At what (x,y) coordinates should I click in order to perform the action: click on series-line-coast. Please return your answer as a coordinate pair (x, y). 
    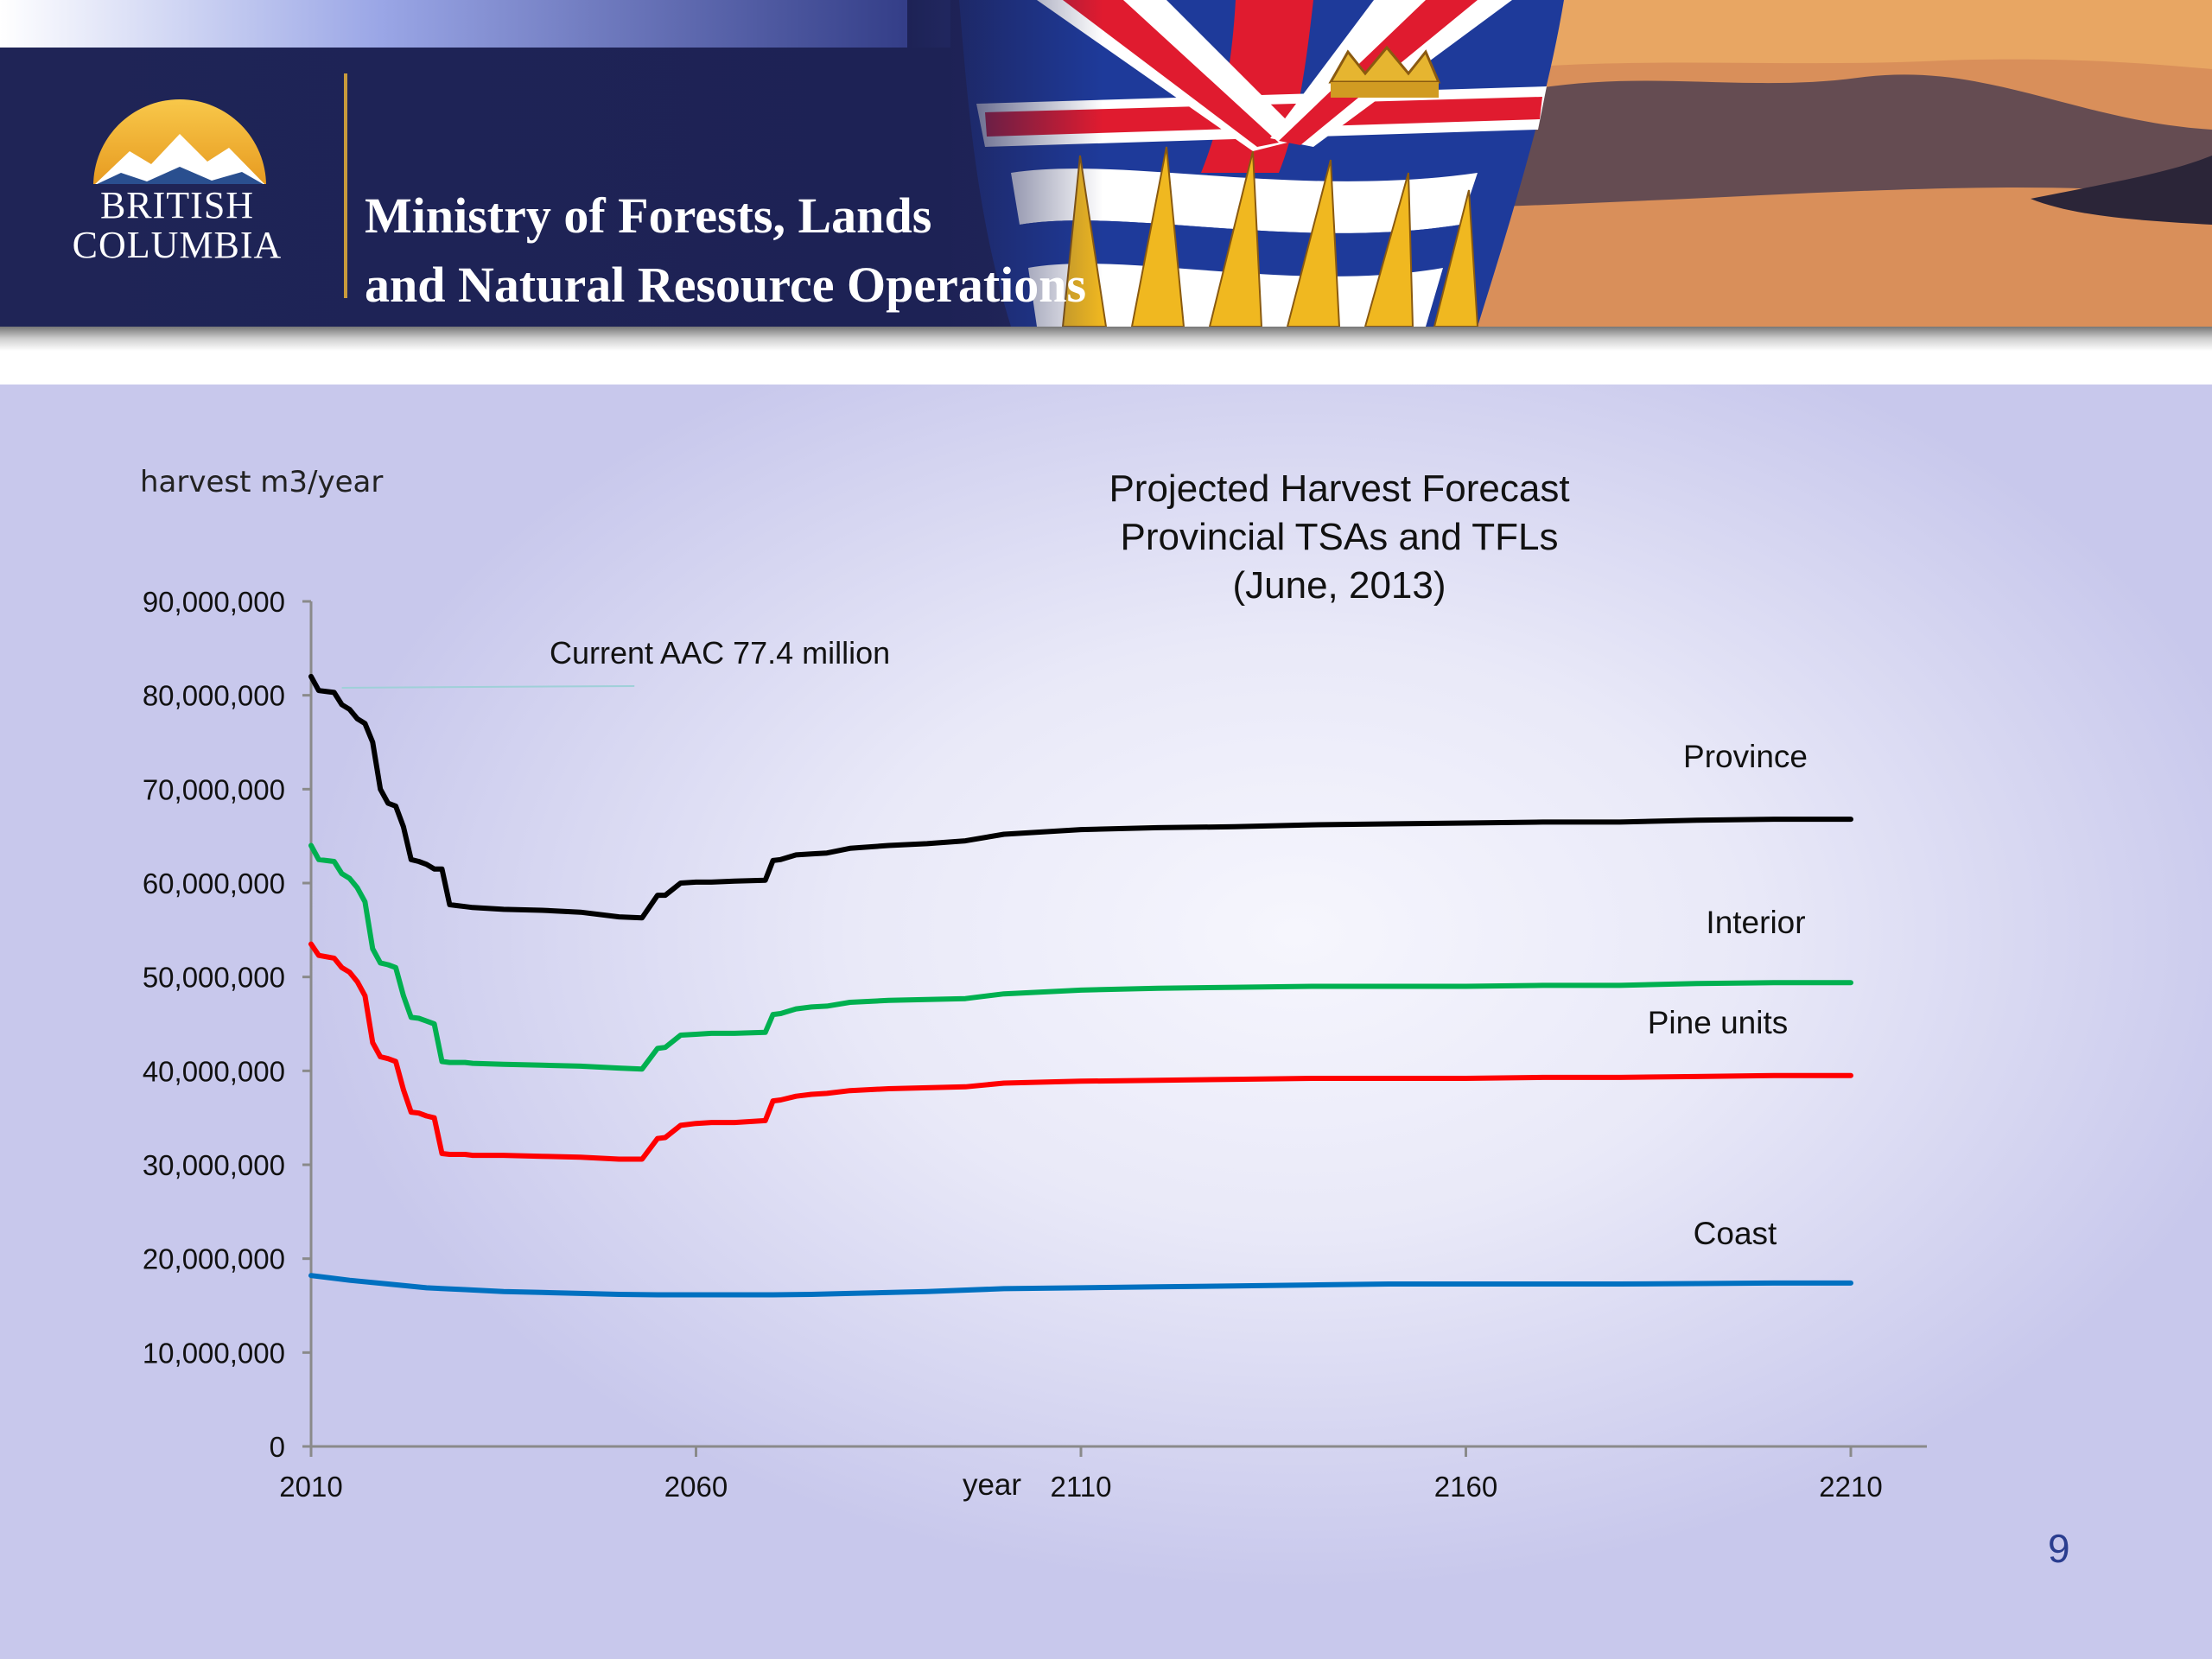
    Looking at the image, I should click on (1080, 1285).